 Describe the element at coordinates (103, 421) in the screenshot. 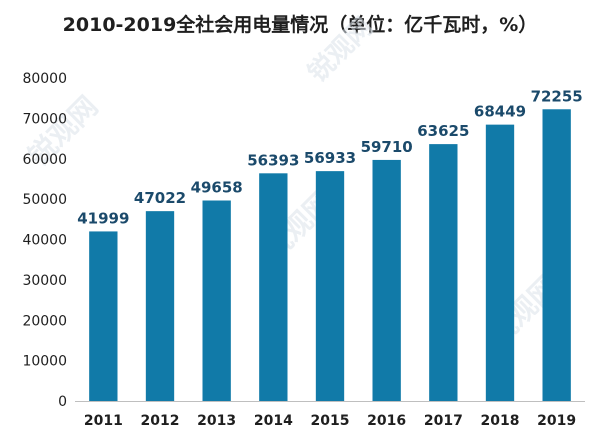

I see `x-tick-label-2011: 2011` at that location.